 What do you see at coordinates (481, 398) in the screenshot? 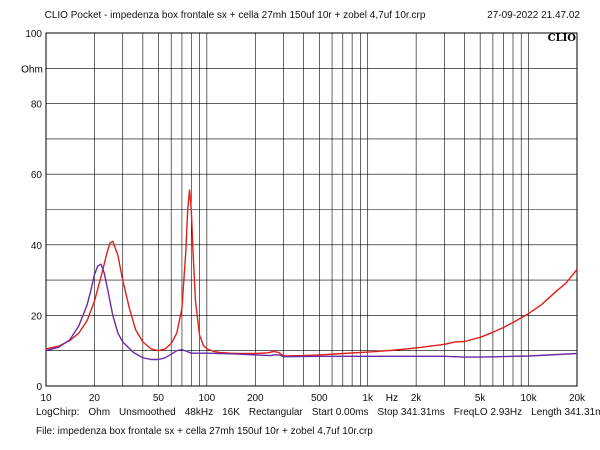
I see `x-tick-label: 5k` at bounding box center [481, 398].